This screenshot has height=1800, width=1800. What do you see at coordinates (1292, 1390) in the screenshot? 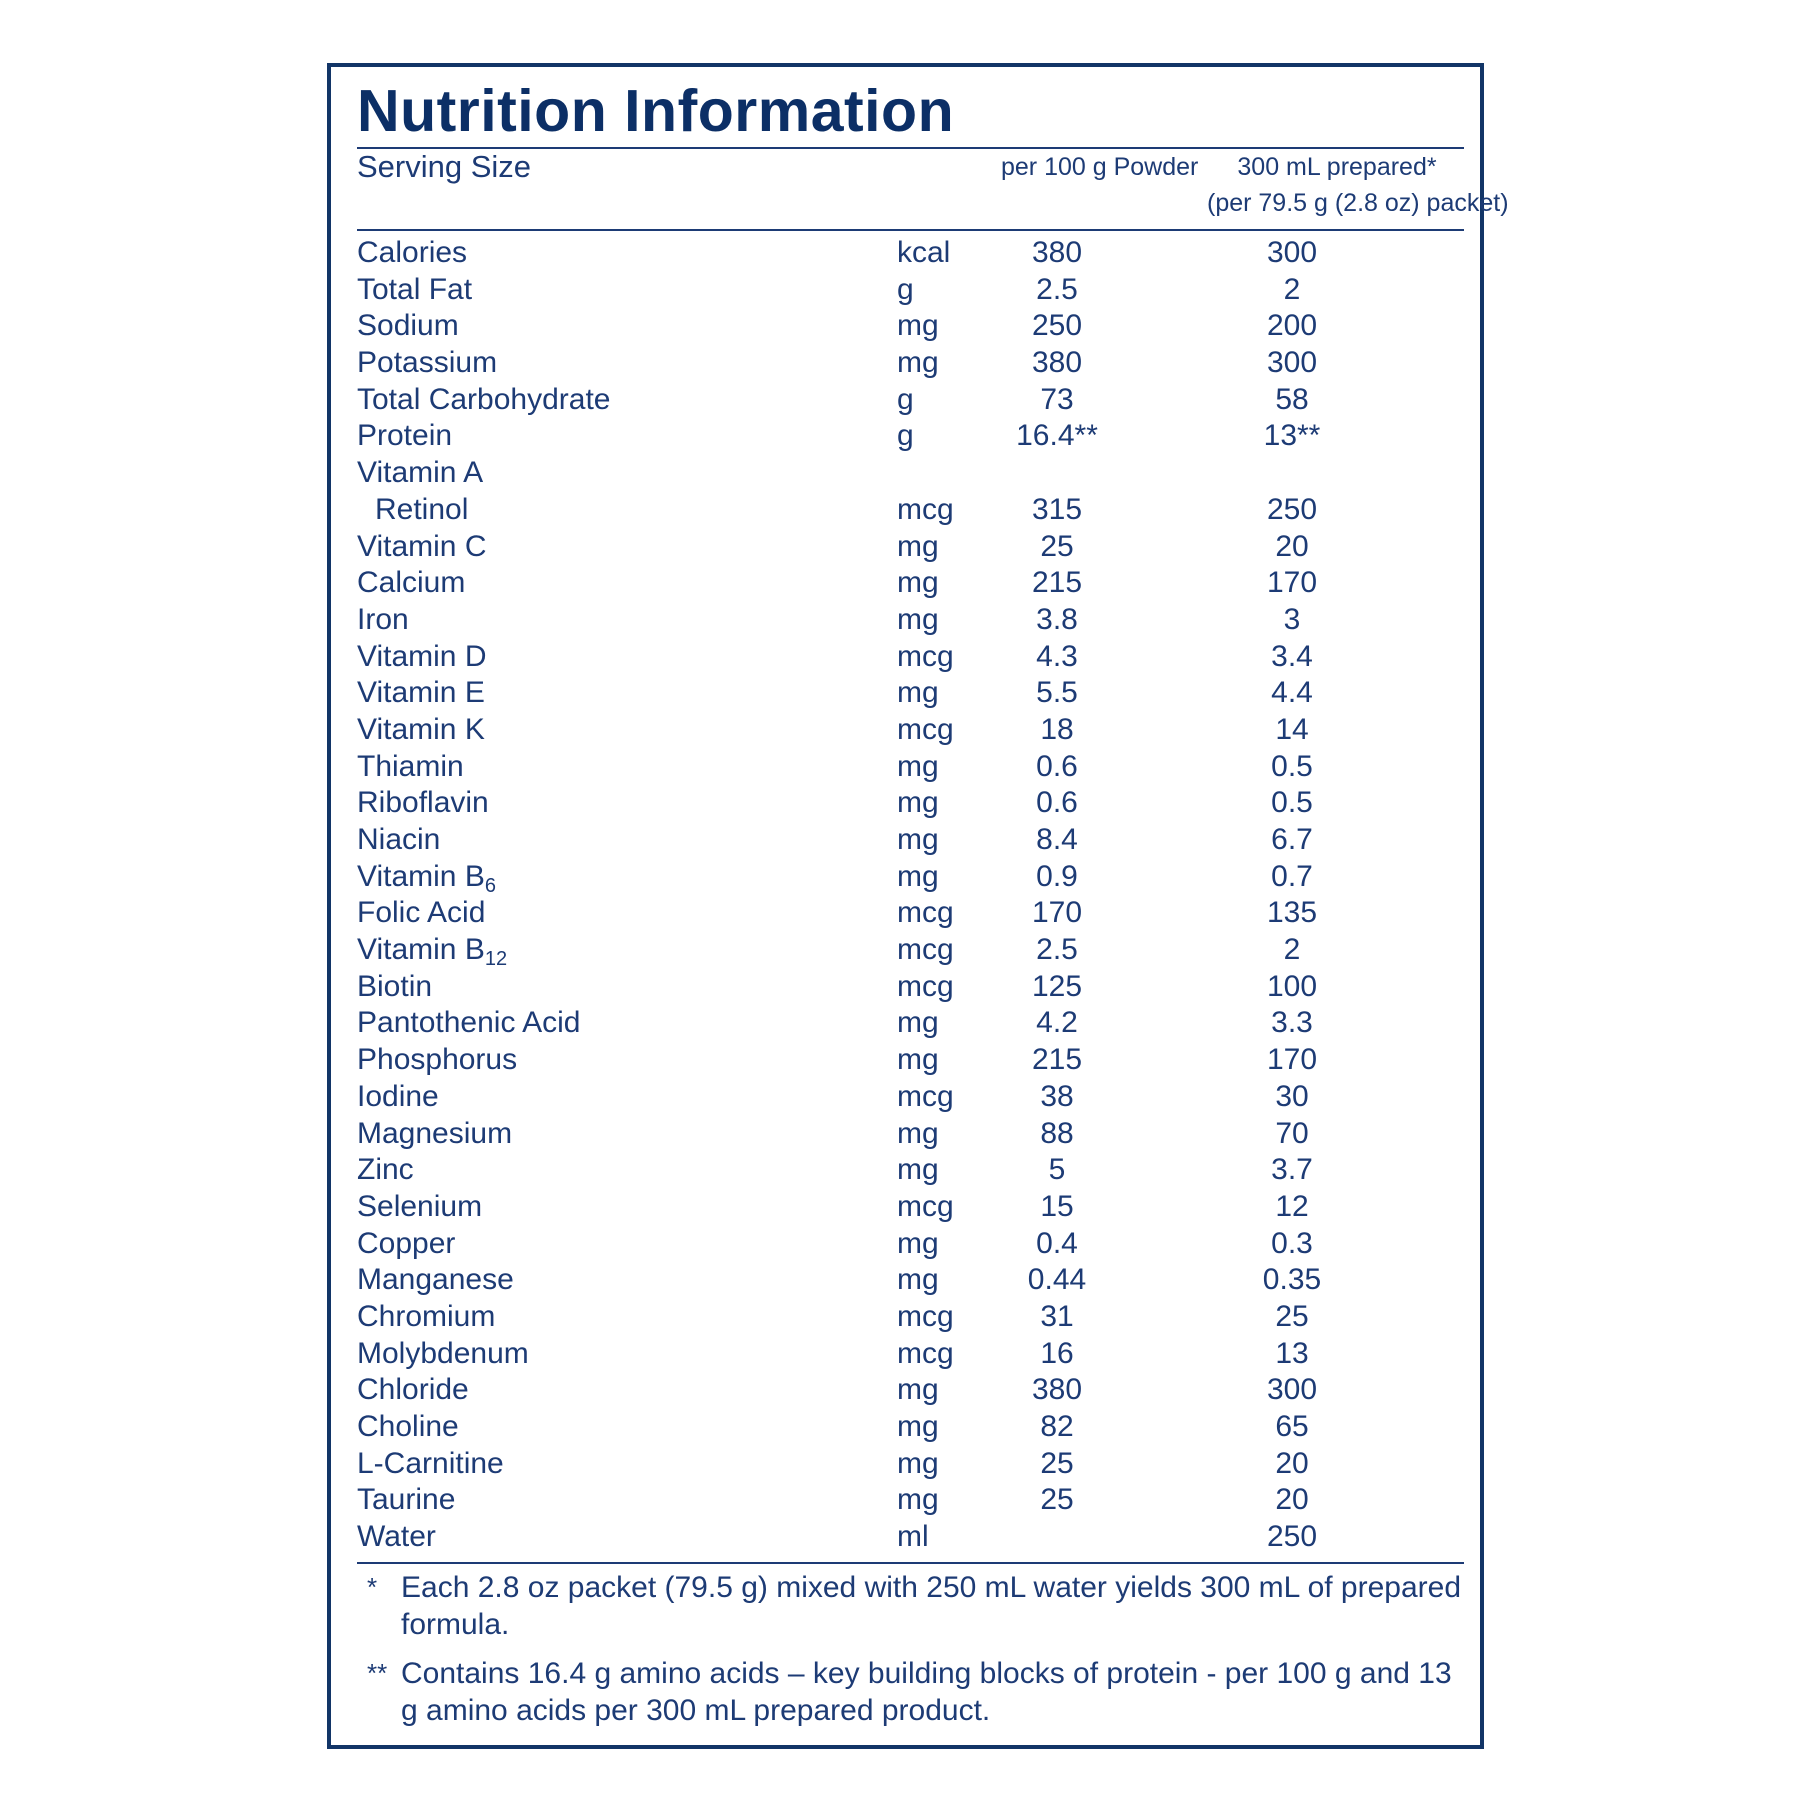
I see `value-prepared: 300` at bounding box center [1292, 1390].